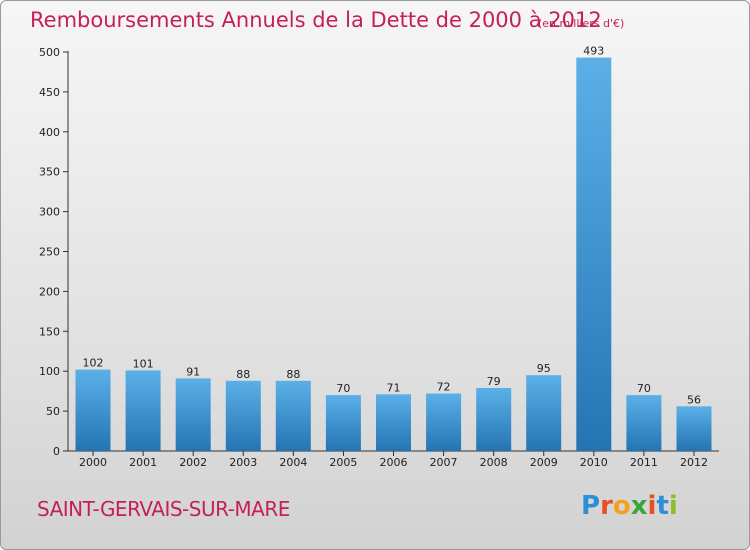  I want to click on bar-value-label: 56, so click(694, 399).